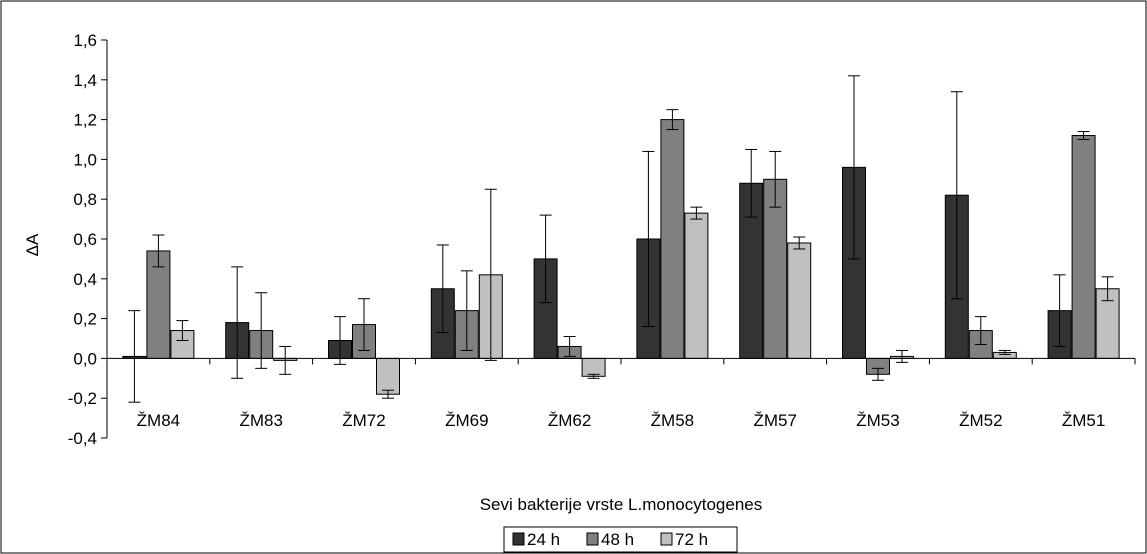 This screenshot has width=1147, height=554. Describe the element at coordinates (1083, 420) in the screenshot. I see `x-tick-label: ŽM51` at that location.